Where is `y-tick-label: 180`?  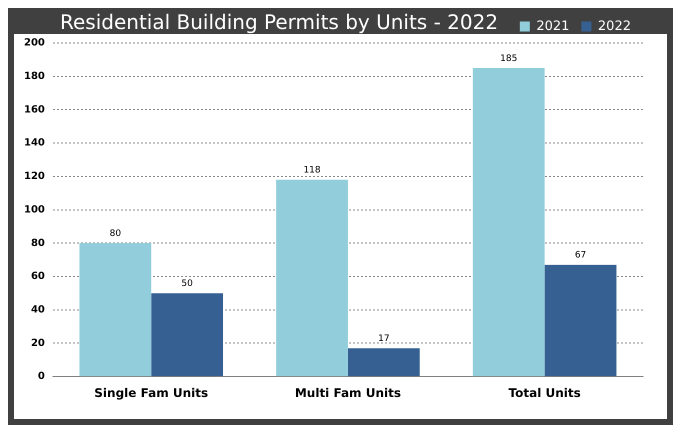 y-tick-label: 180 is located at coordinates (34, 76).